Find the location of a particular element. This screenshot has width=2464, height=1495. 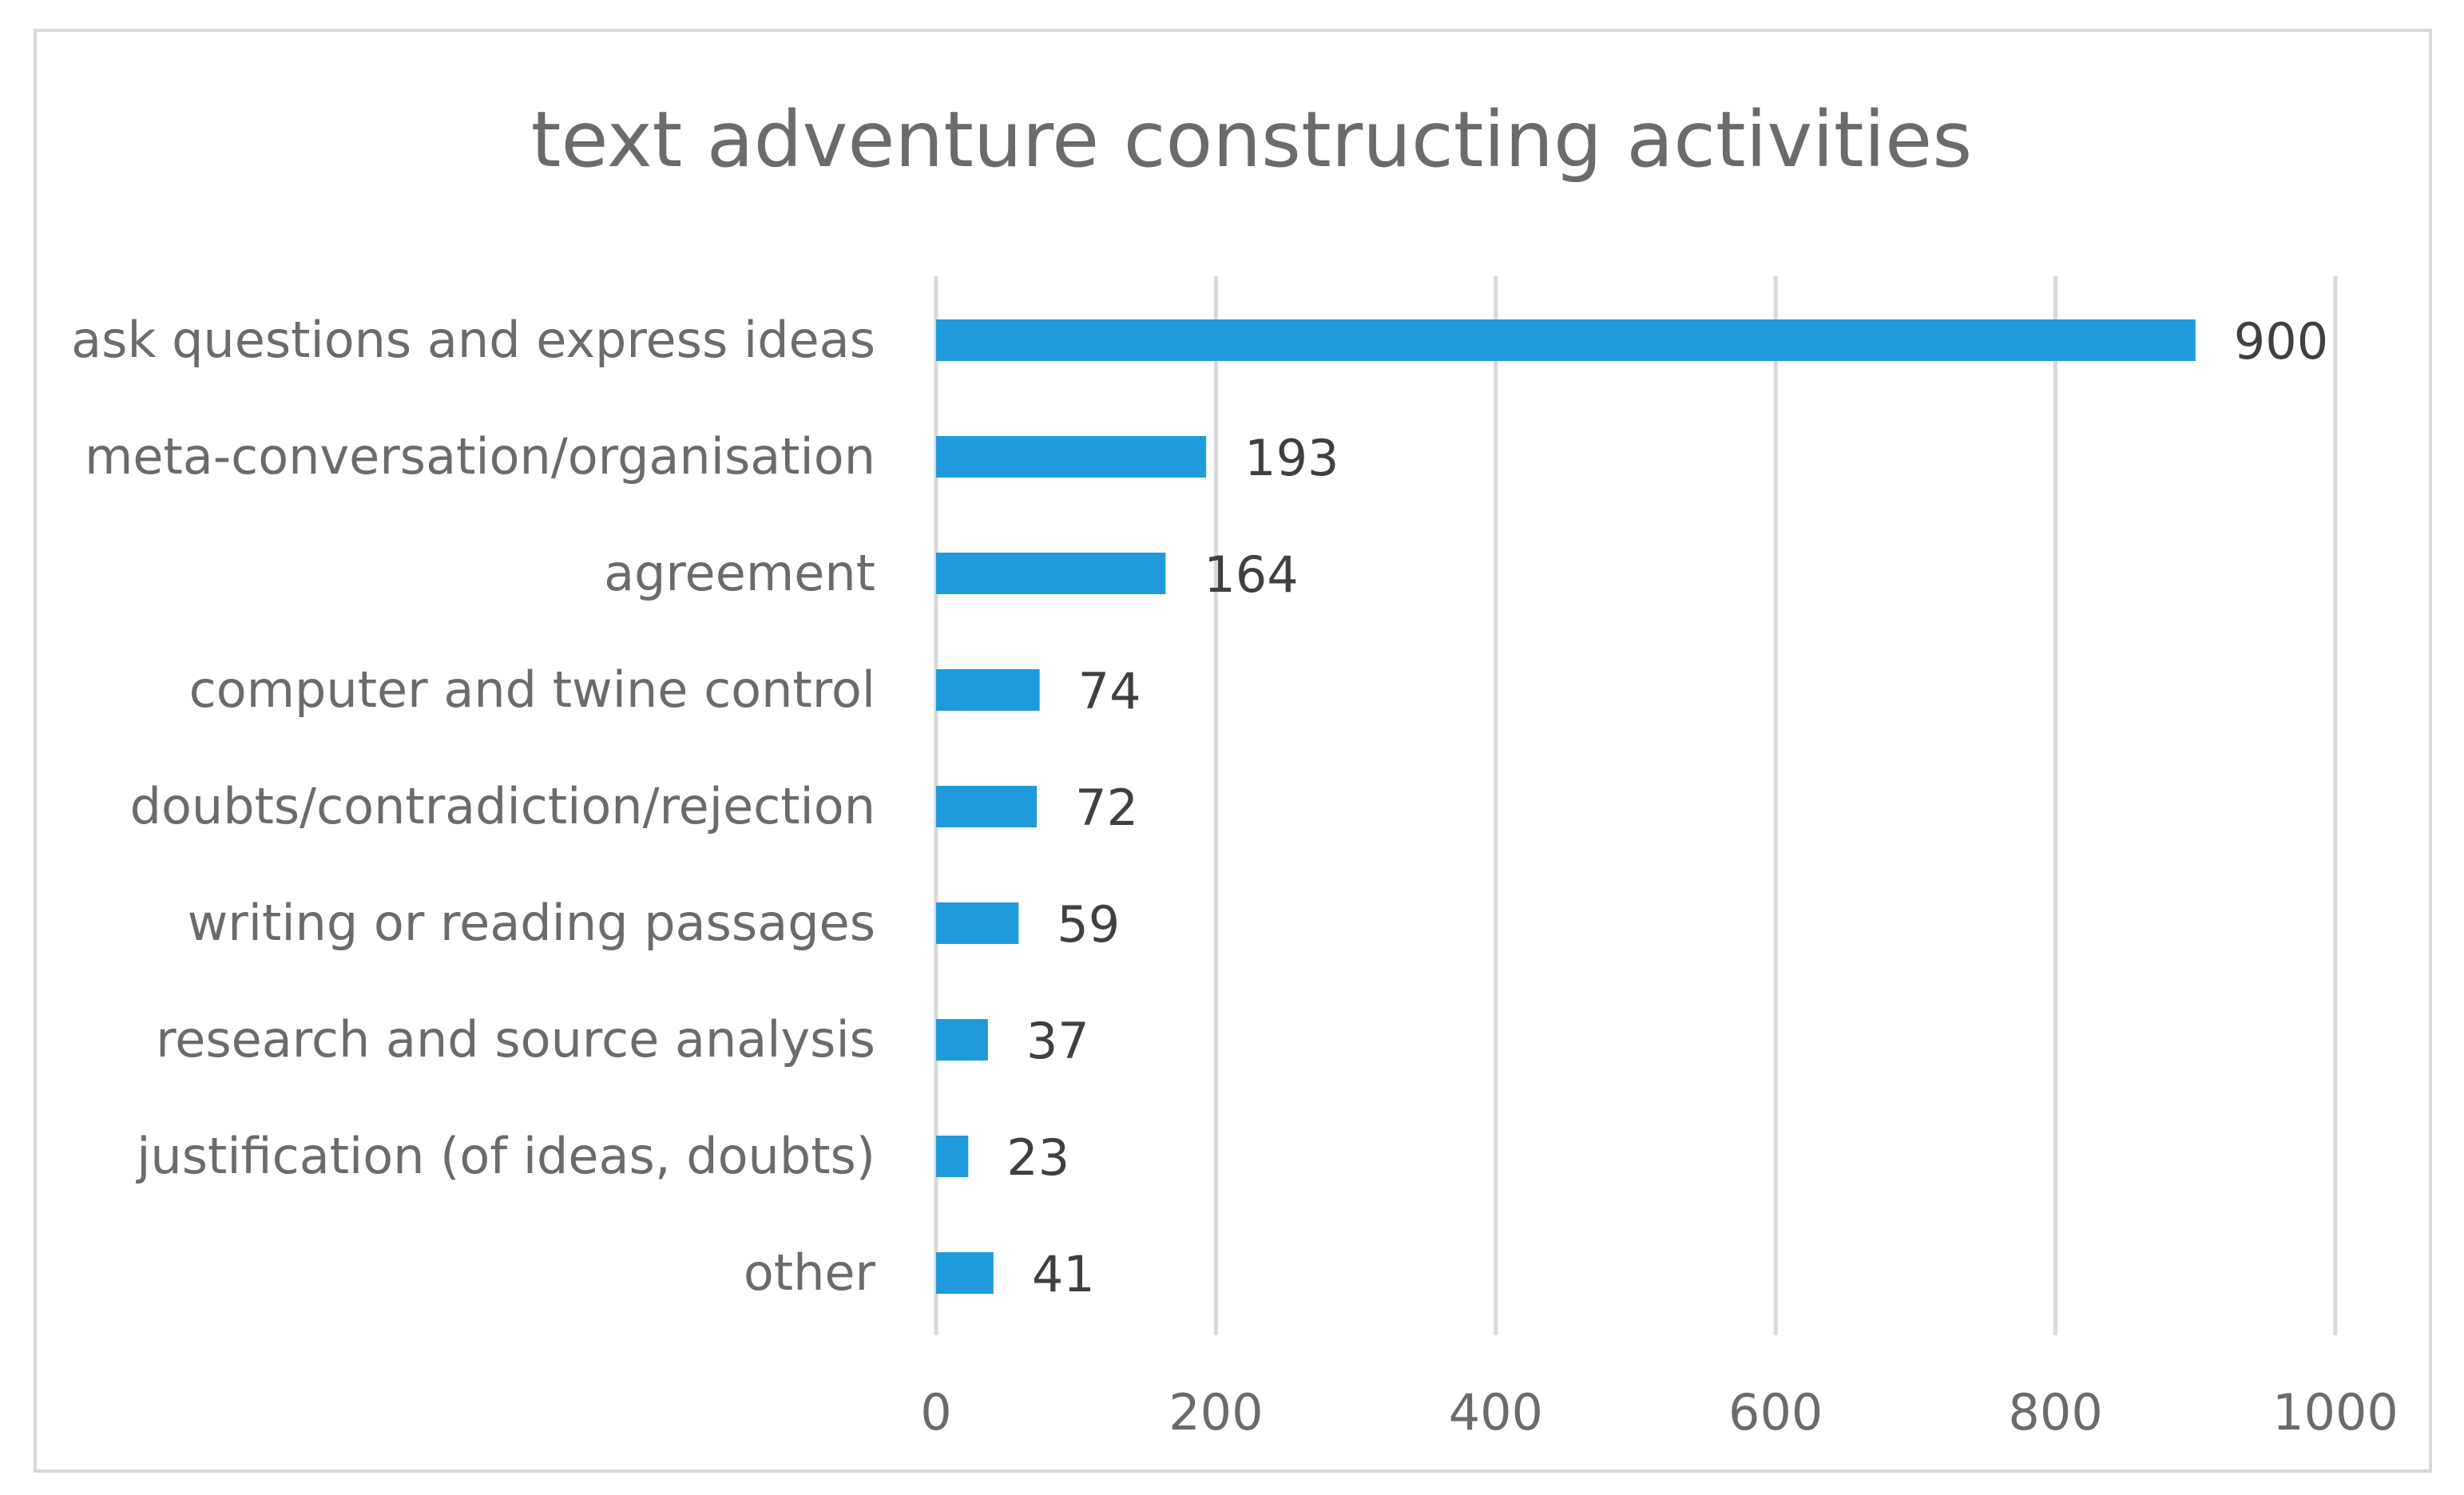

data-label: 41 is located at coordinates (1063, 1274).